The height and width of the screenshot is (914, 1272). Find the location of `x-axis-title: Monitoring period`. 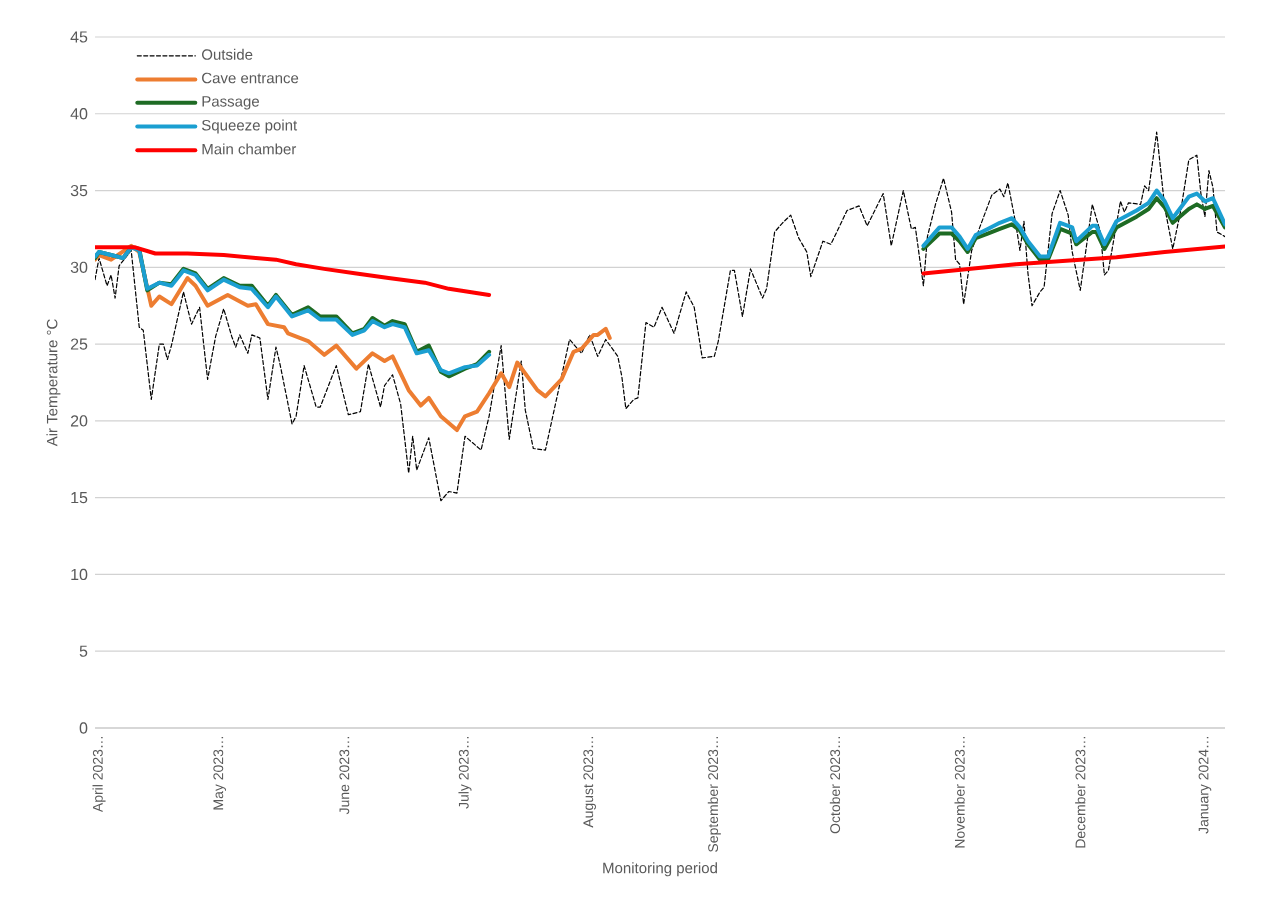

x-axis-title: Monitoring period is located at coordinates (660, 869).